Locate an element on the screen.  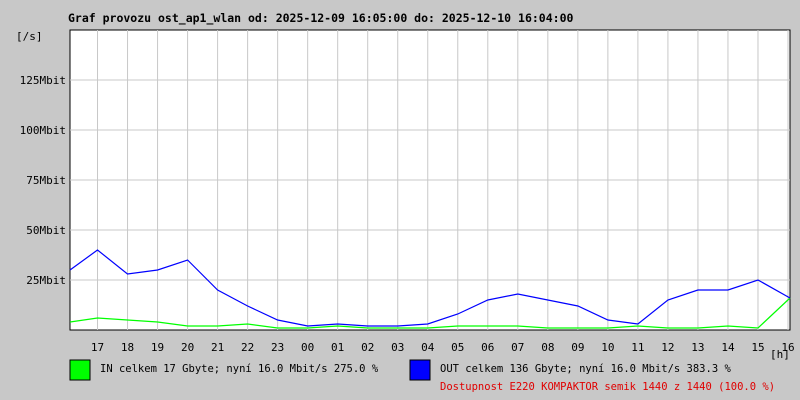
x-tick-label: 11 is located at coordinates (637, 347).